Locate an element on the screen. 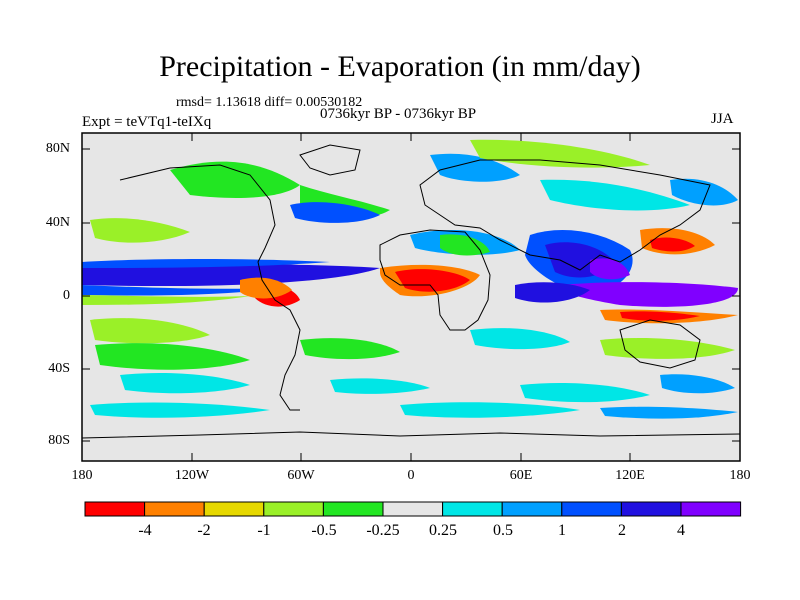 The height and width of the screenshot is (600, 800). colorbar is located at coordinates (413, 509).